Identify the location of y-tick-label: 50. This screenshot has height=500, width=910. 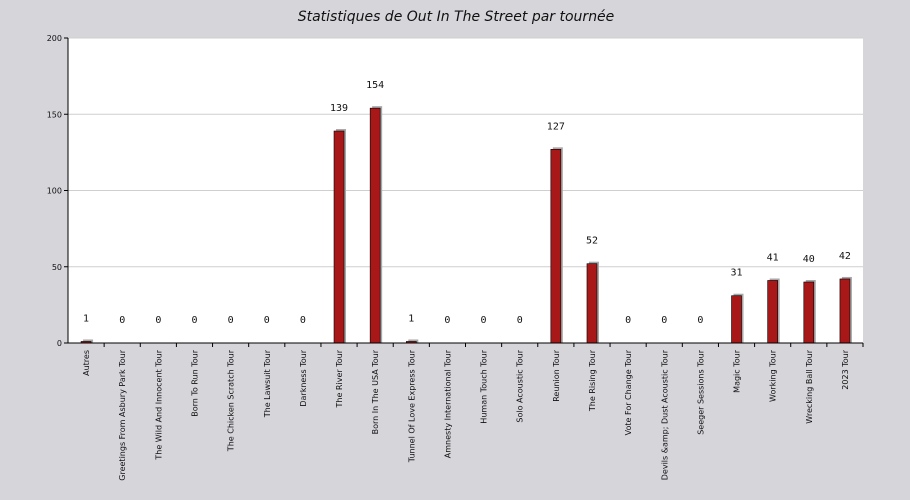
(57, 267).